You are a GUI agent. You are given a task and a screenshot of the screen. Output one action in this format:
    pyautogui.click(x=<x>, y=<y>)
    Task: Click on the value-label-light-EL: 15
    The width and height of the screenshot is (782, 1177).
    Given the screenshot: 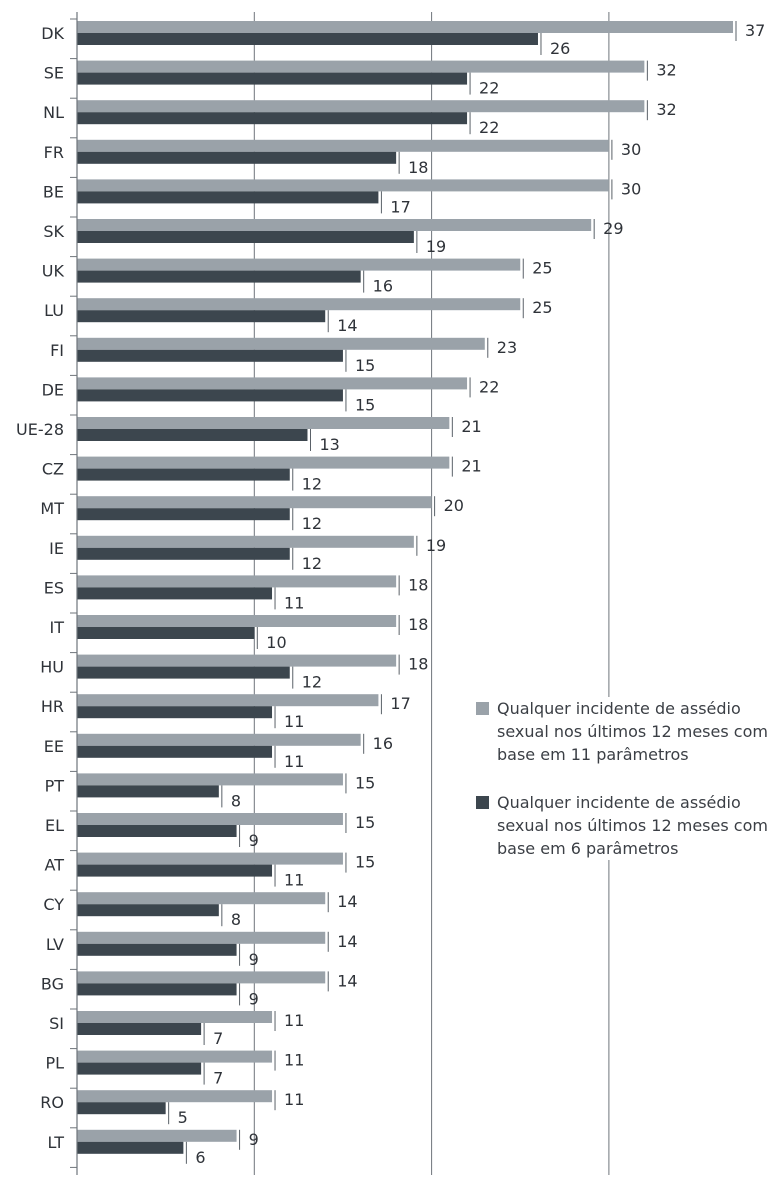 What is the action you would take?
    pyautogui.click(x=365, y=822)
    